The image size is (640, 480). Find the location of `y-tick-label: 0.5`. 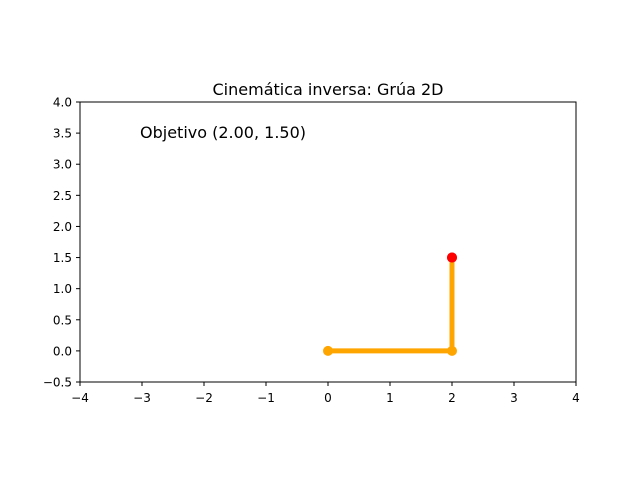

y-tick-label: 0.5 is located at coordinates (62, 320).